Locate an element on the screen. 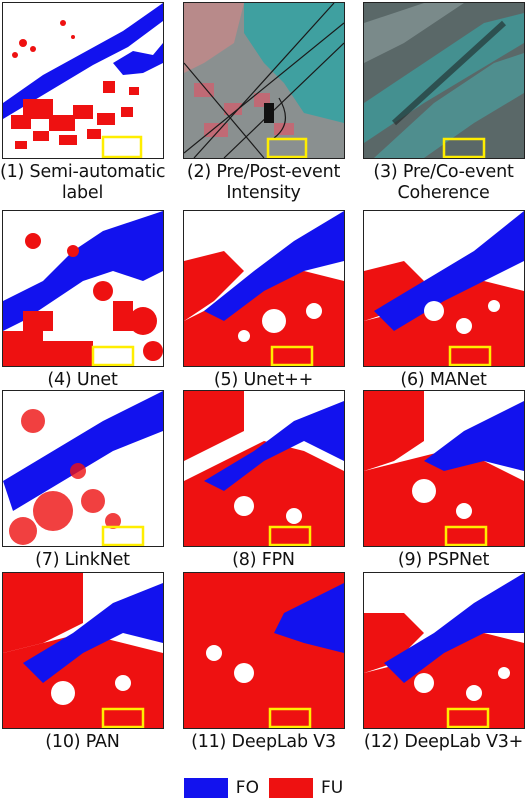 The height and width of the screenshot is (803, 527). panel-7: (7) LinkNet is located at coordinates (82, 480).